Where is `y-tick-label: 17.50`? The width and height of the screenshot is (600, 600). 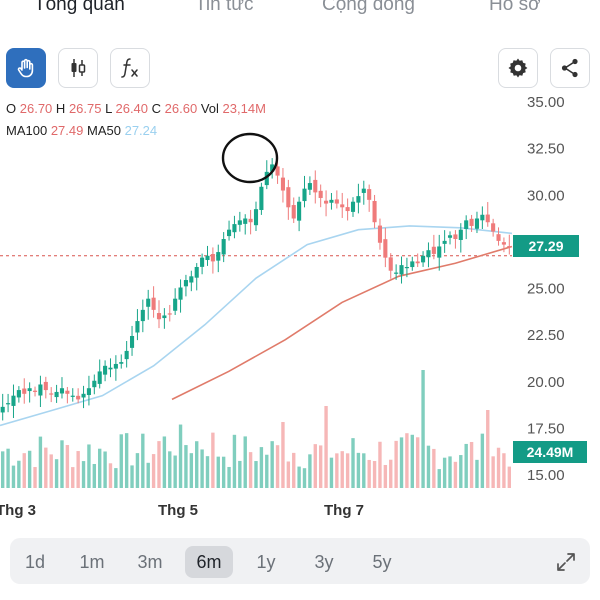
y-tick-label: 17.50 is located at coordinates (546, 428).